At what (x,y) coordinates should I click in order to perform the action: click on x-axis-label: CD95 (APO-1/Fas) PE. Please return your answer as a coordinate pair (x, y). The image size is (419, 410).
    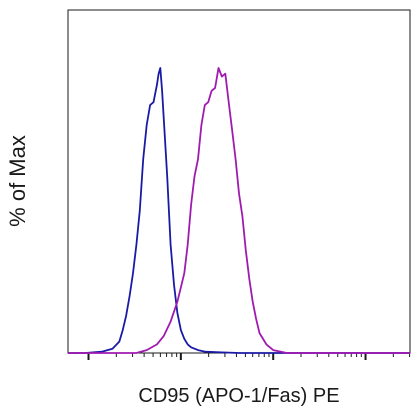
    Looking at the image, I should click on (238, 396).